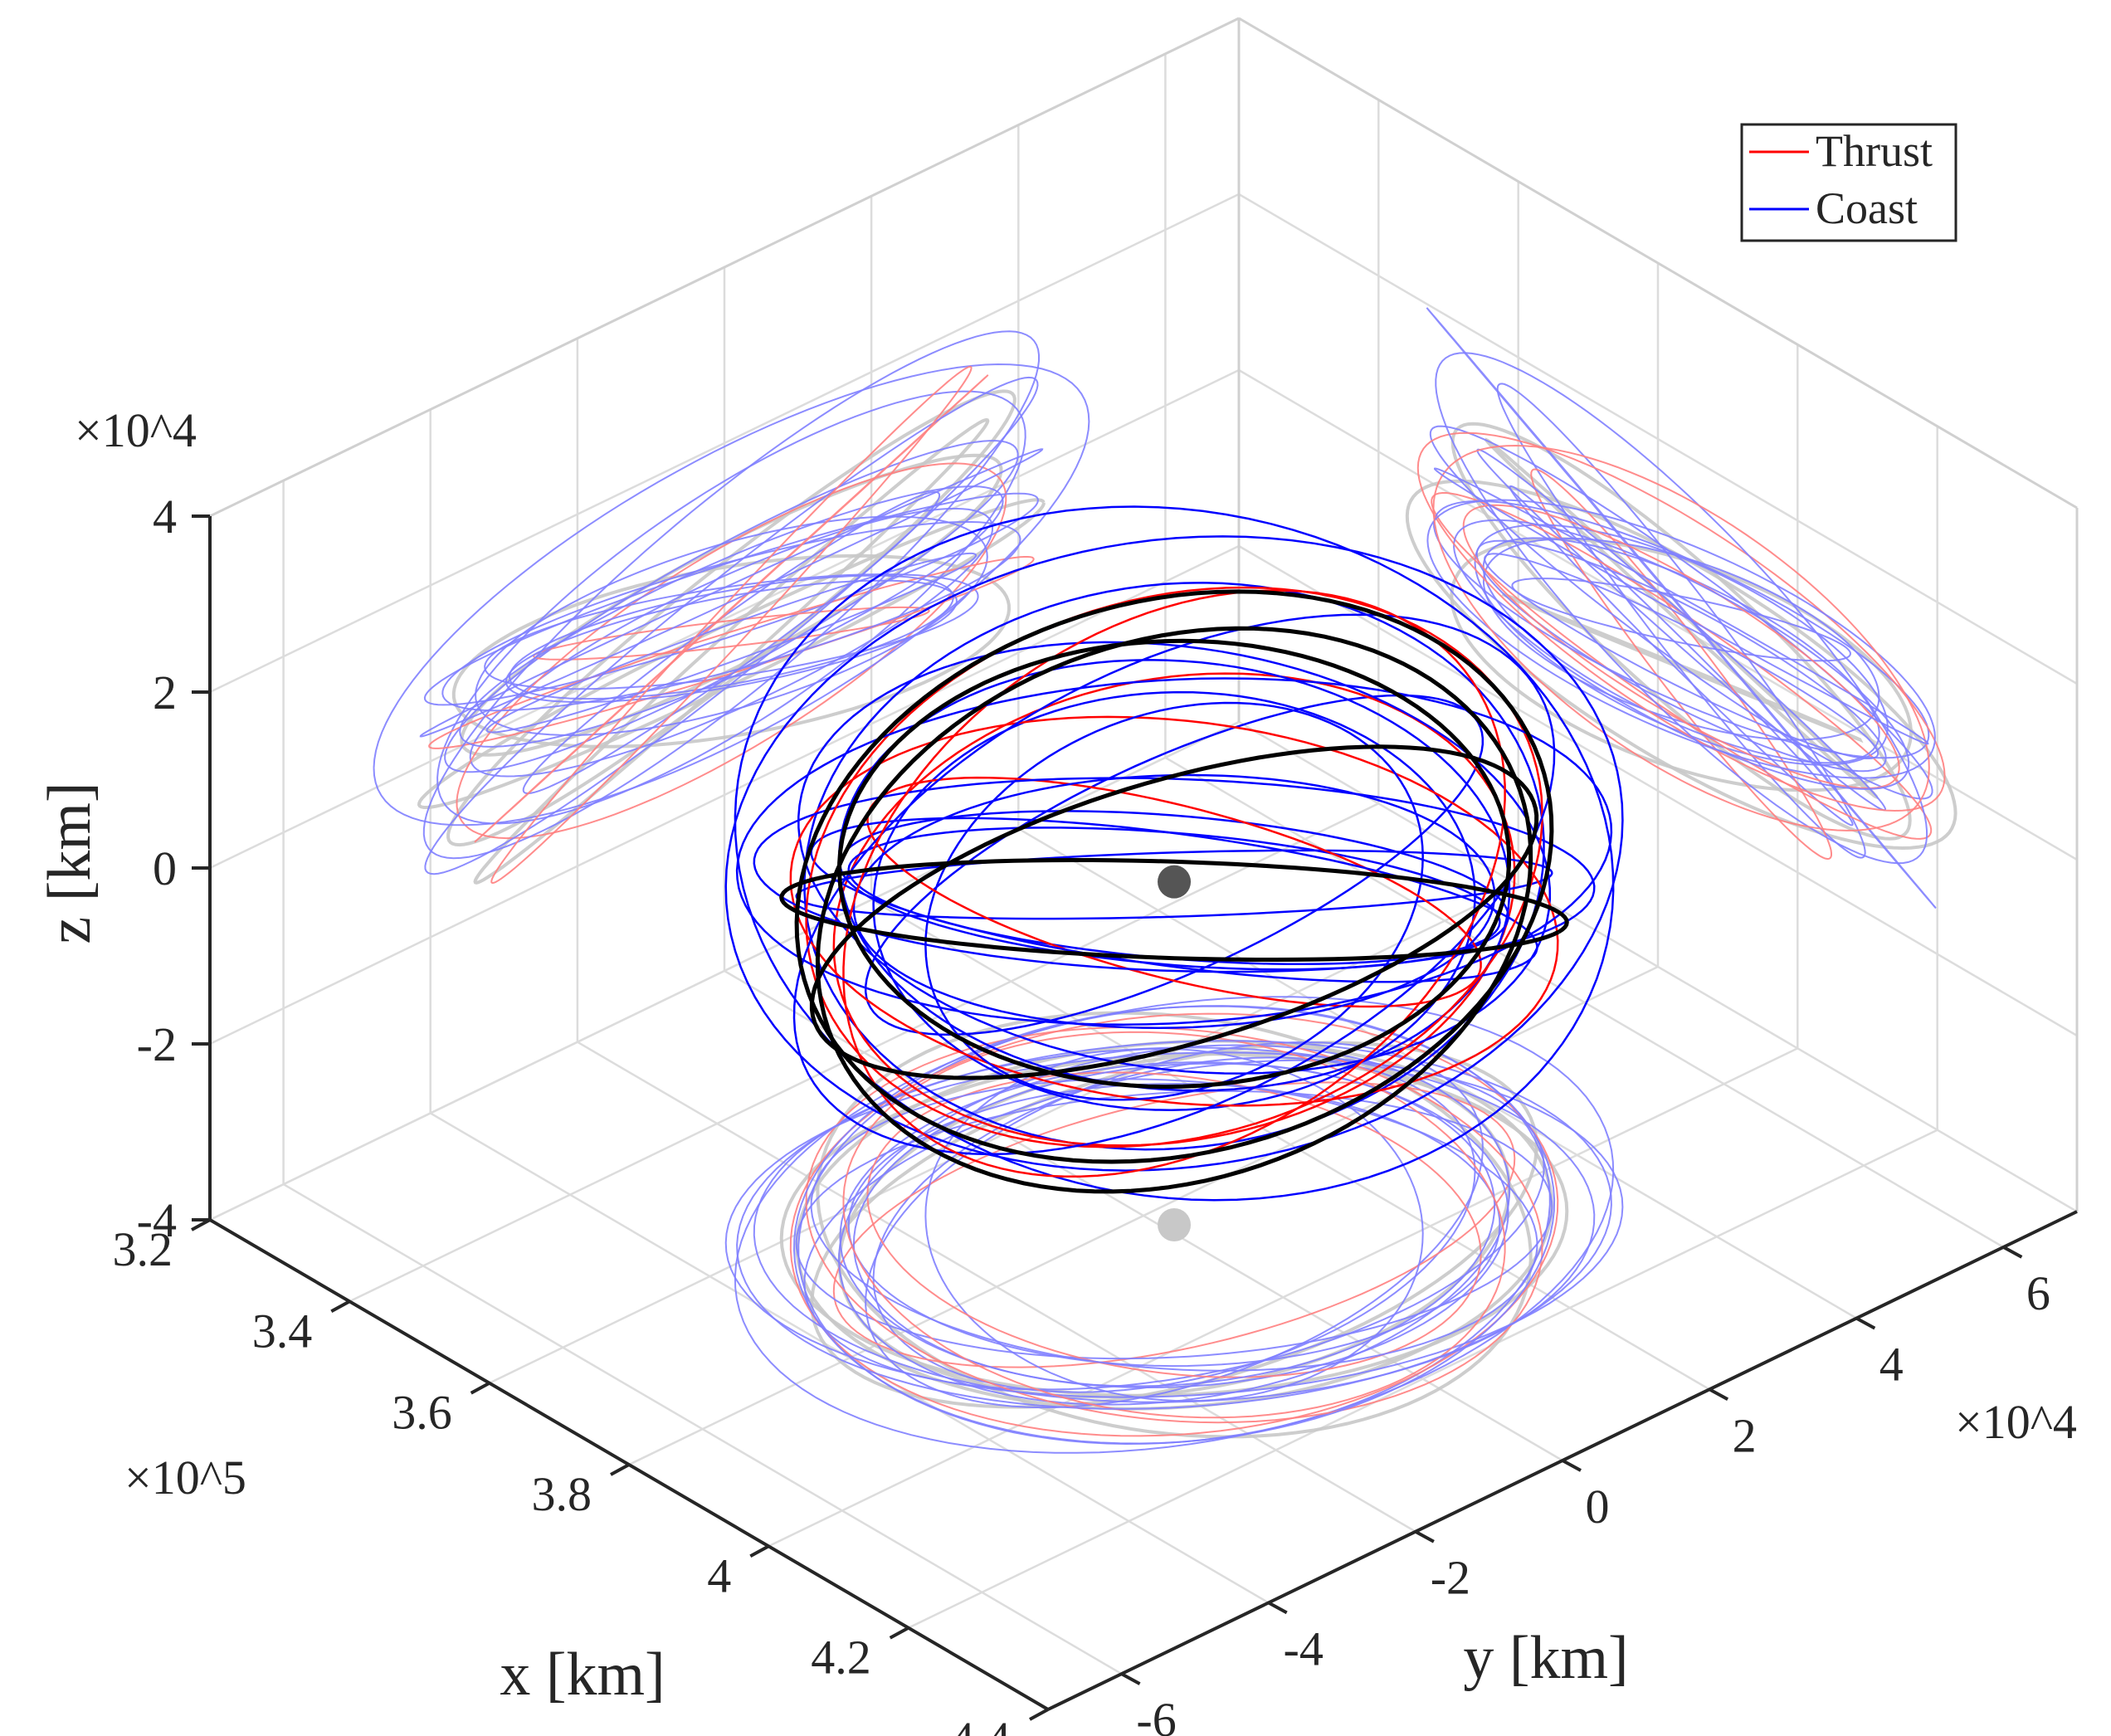 Image resolution: width=2111 pixels, height=1736 pixels. I want to click on z-tick-label: -4, so click(157, 1220).